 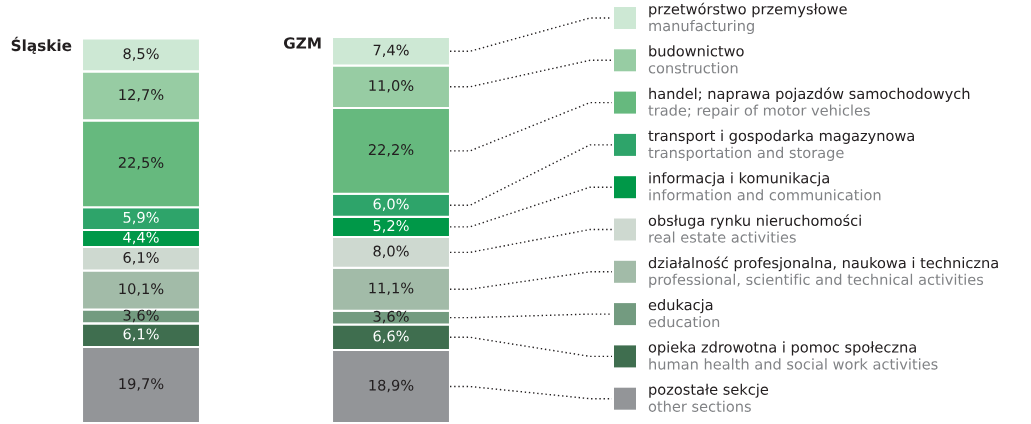 What do you see at coordinates (823, 272) in the screenshot?
I see `legend-label: działalność profesjonalna, naukowa i techniczna professional, scientific and technical activities` at bounding box center [823, 272].